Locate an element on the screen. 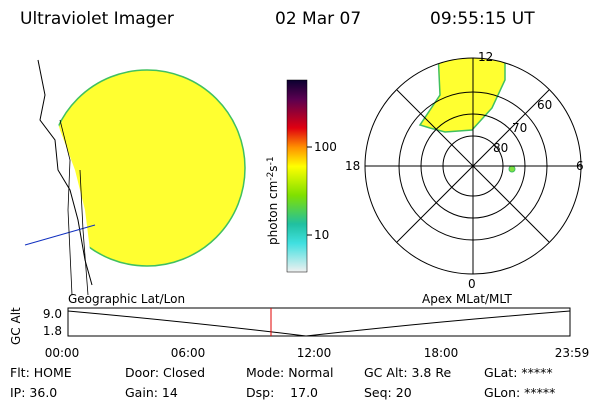  altitude-label: GC Alt is located at coordinates (16, 326).